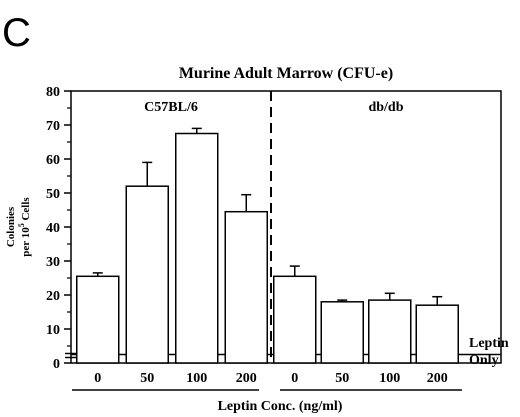 This screenshot has height=417, width=520. Describe the element at coordinates (53, 228) in the screenshot. I see `y-tick-label: 40` at that location.